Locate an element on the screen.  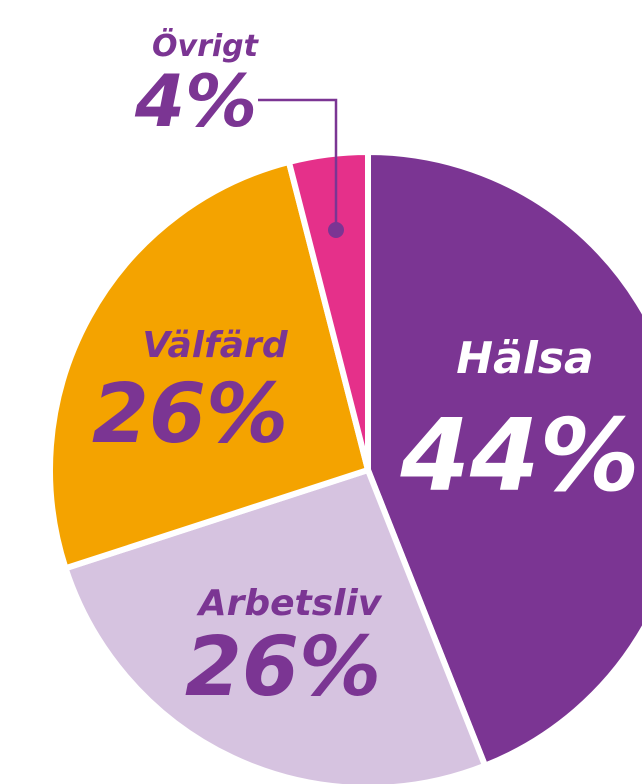
leader-dot is located at coordinates (336, 230).